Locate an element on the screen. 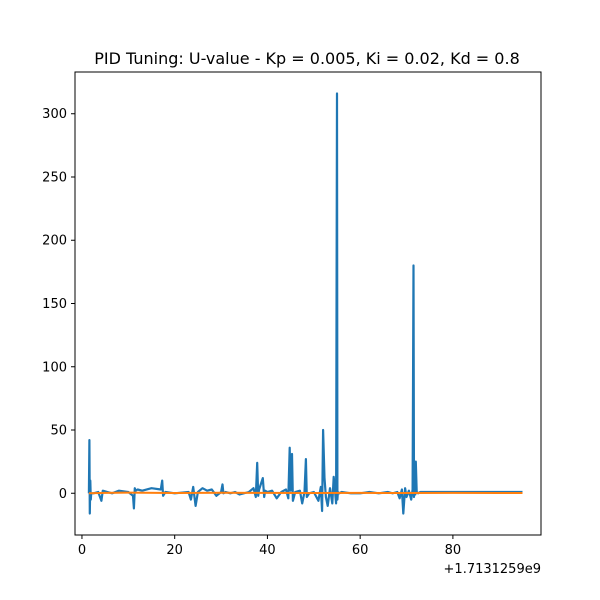 The width and height of the screenshot is (600, 600). x-tick-label: 40 is located at coordinates (267, 550).